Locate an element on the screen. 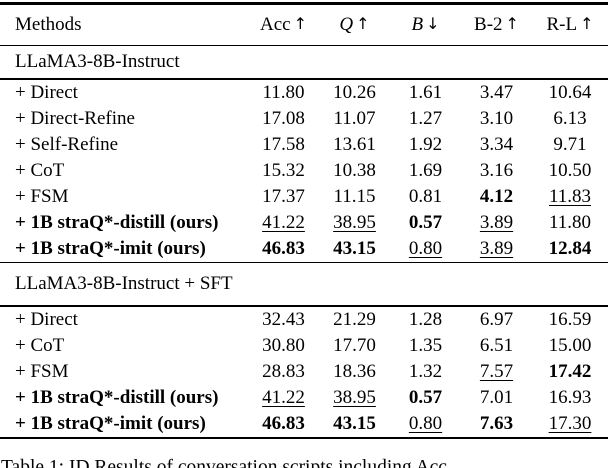 This screenshot has width=608, height=468. metric-value: 1.35 is located at coordinates (425, 345).